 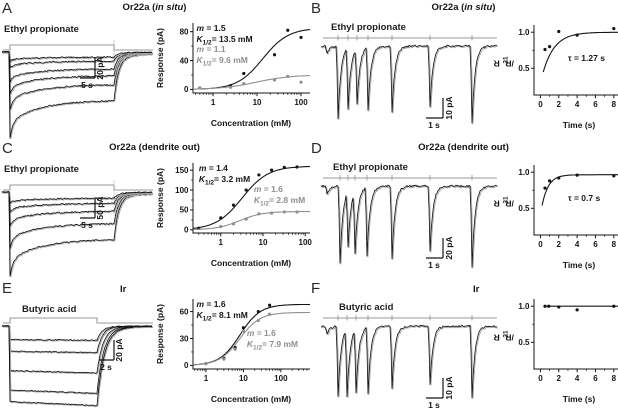 I want to click on panel-letter: C, so click(x=7, y=148).